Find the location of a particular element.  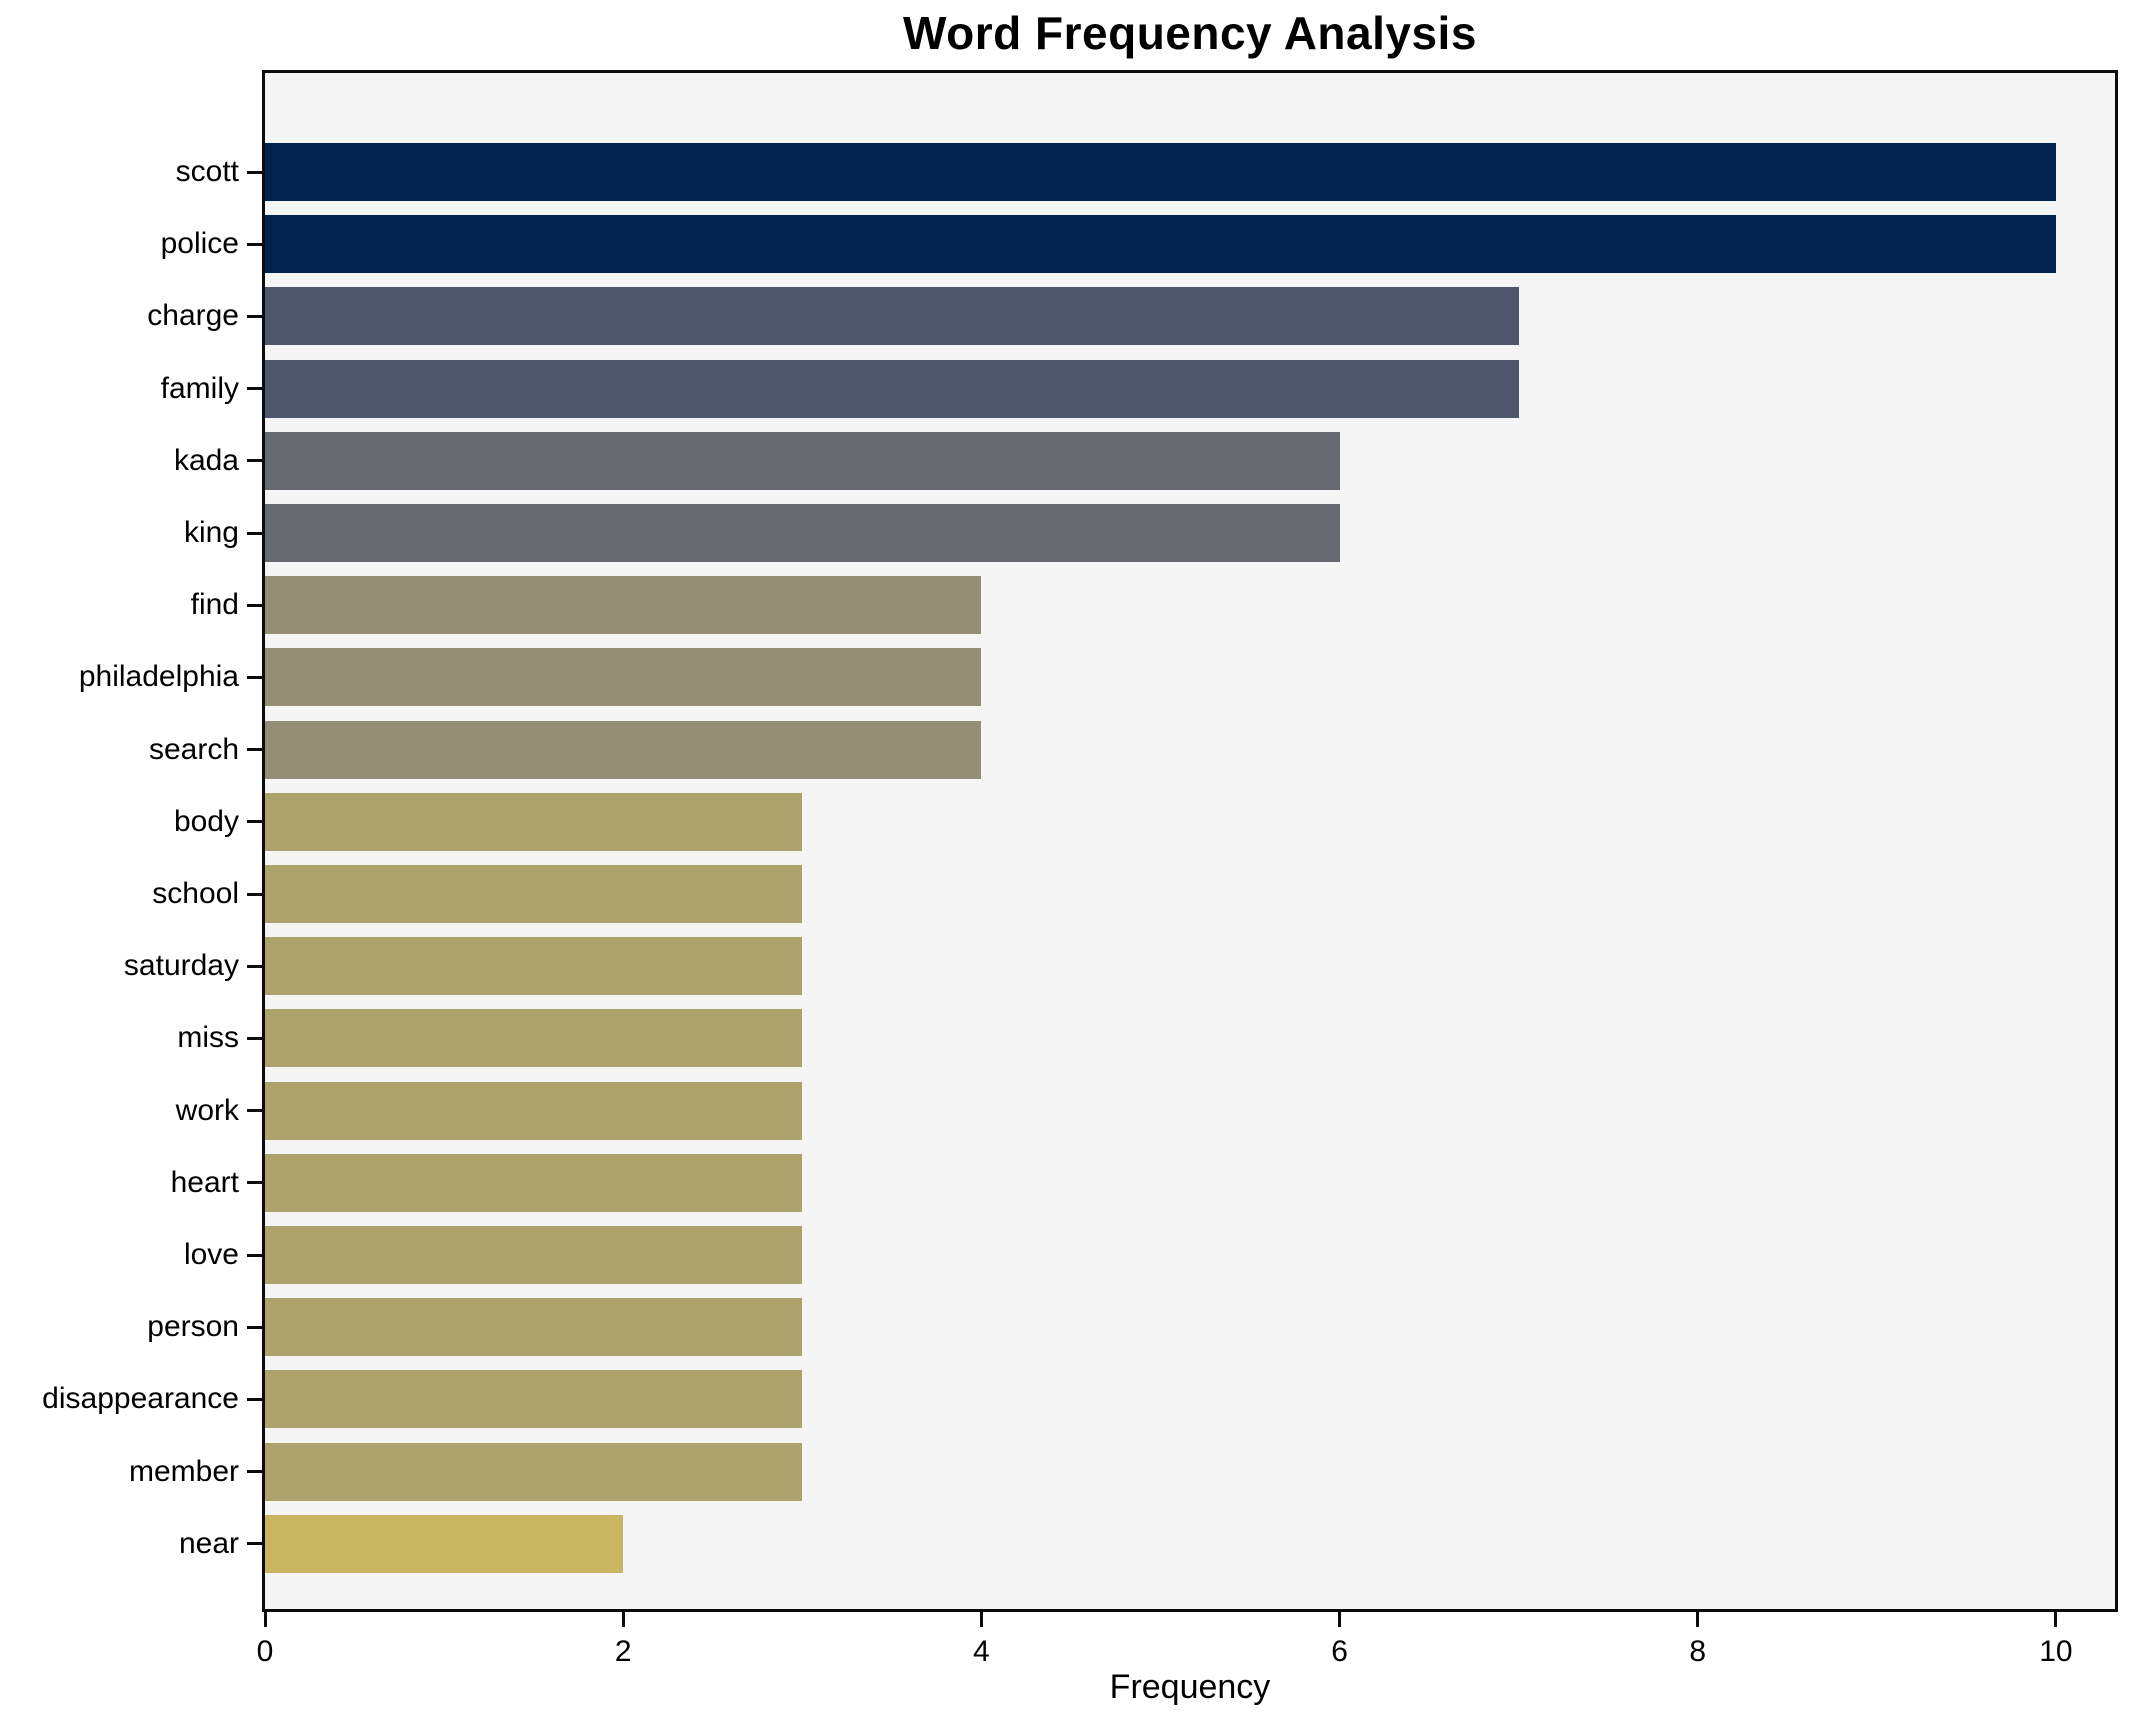

y-tick-family is located at coordinates (254, 389).